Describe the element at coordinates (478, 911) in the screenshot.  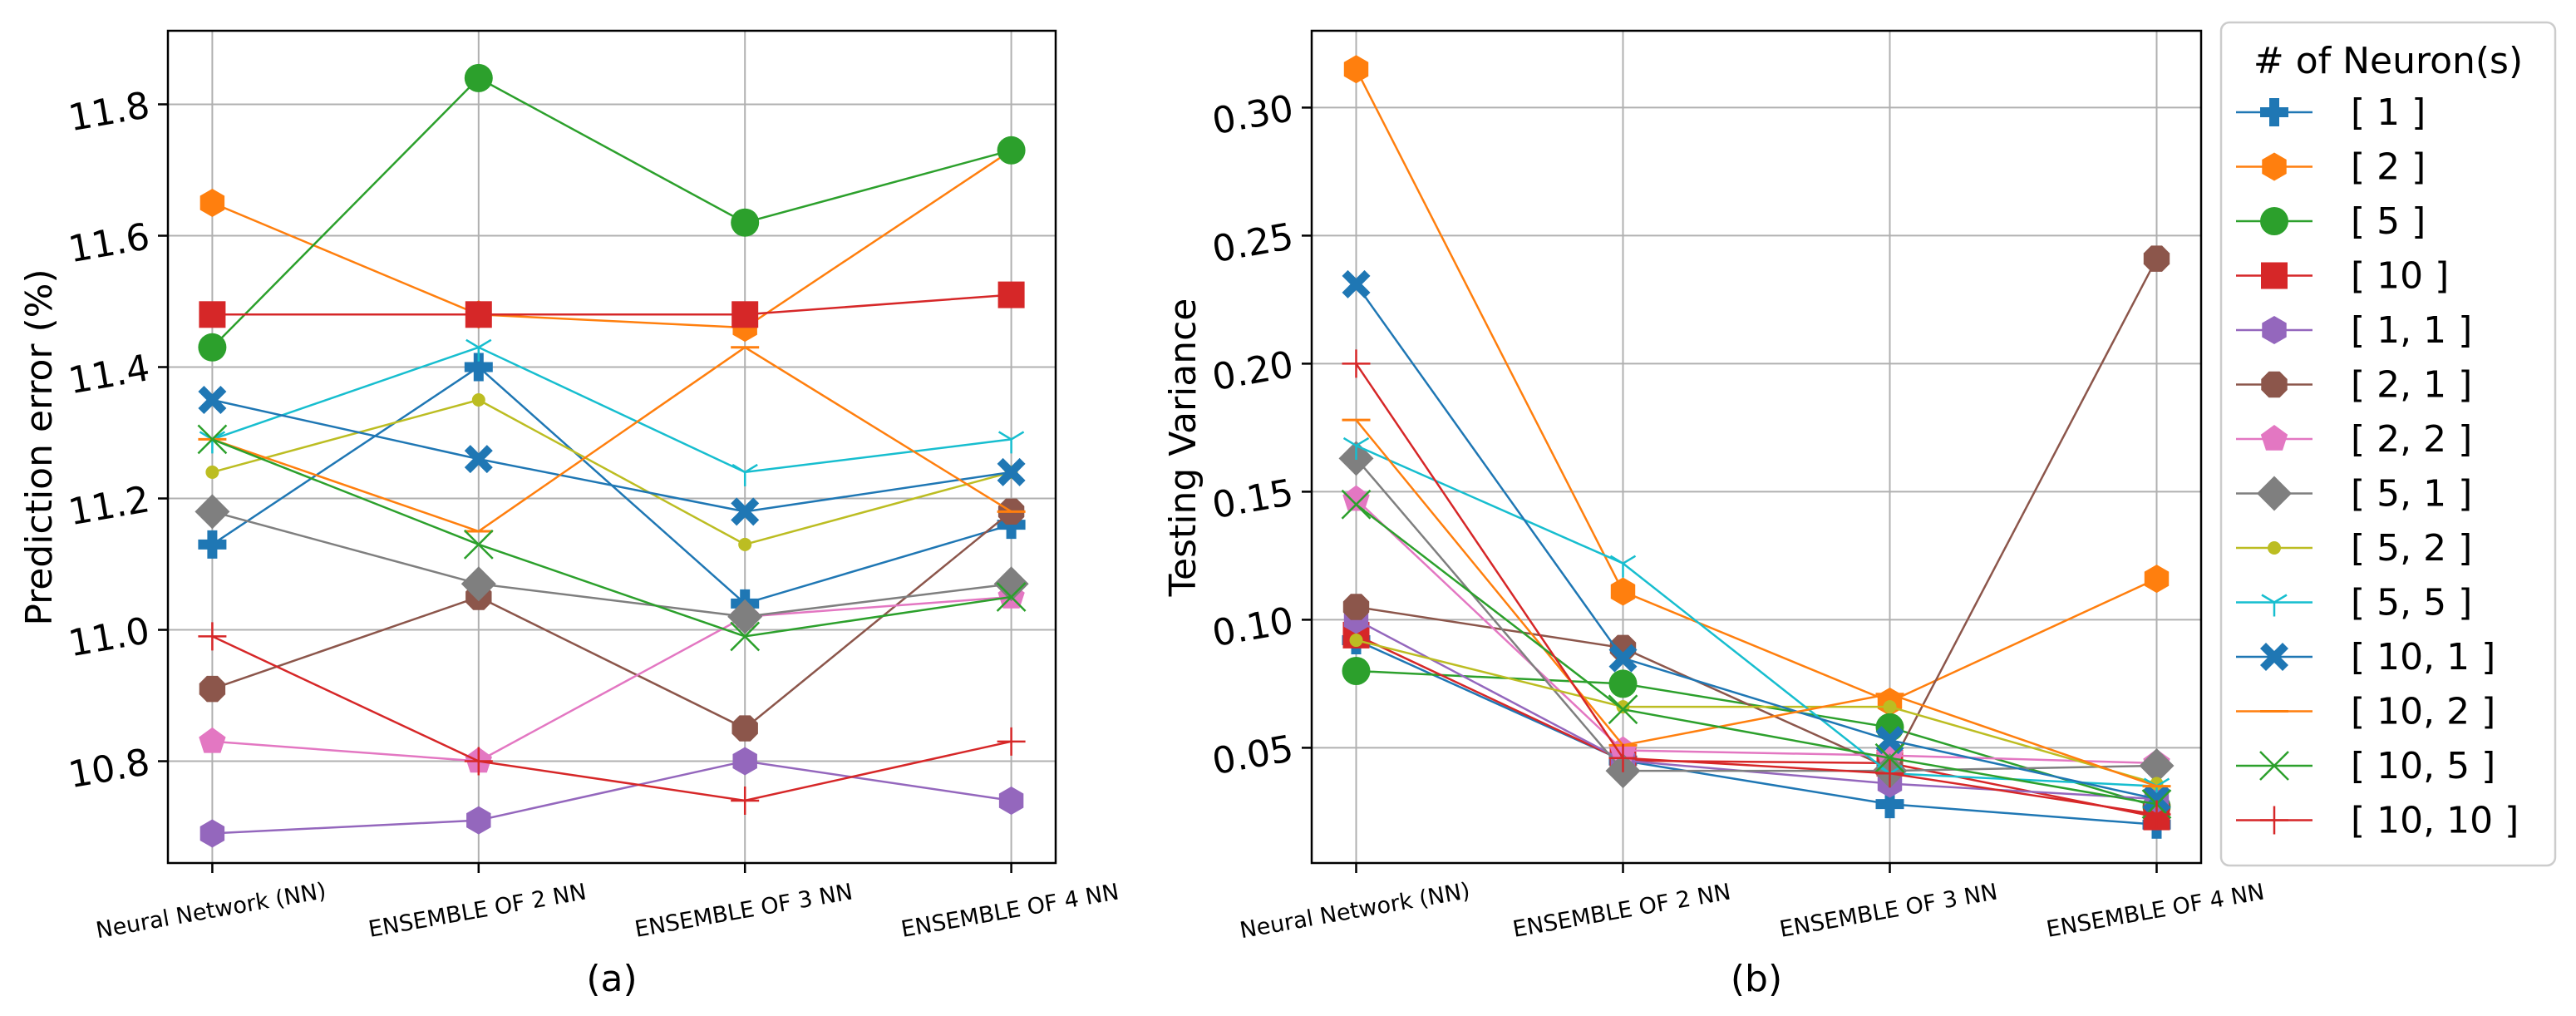
I see `panel-a-x-tick-label: ENSEMBLE OF 2 NN` at that location.